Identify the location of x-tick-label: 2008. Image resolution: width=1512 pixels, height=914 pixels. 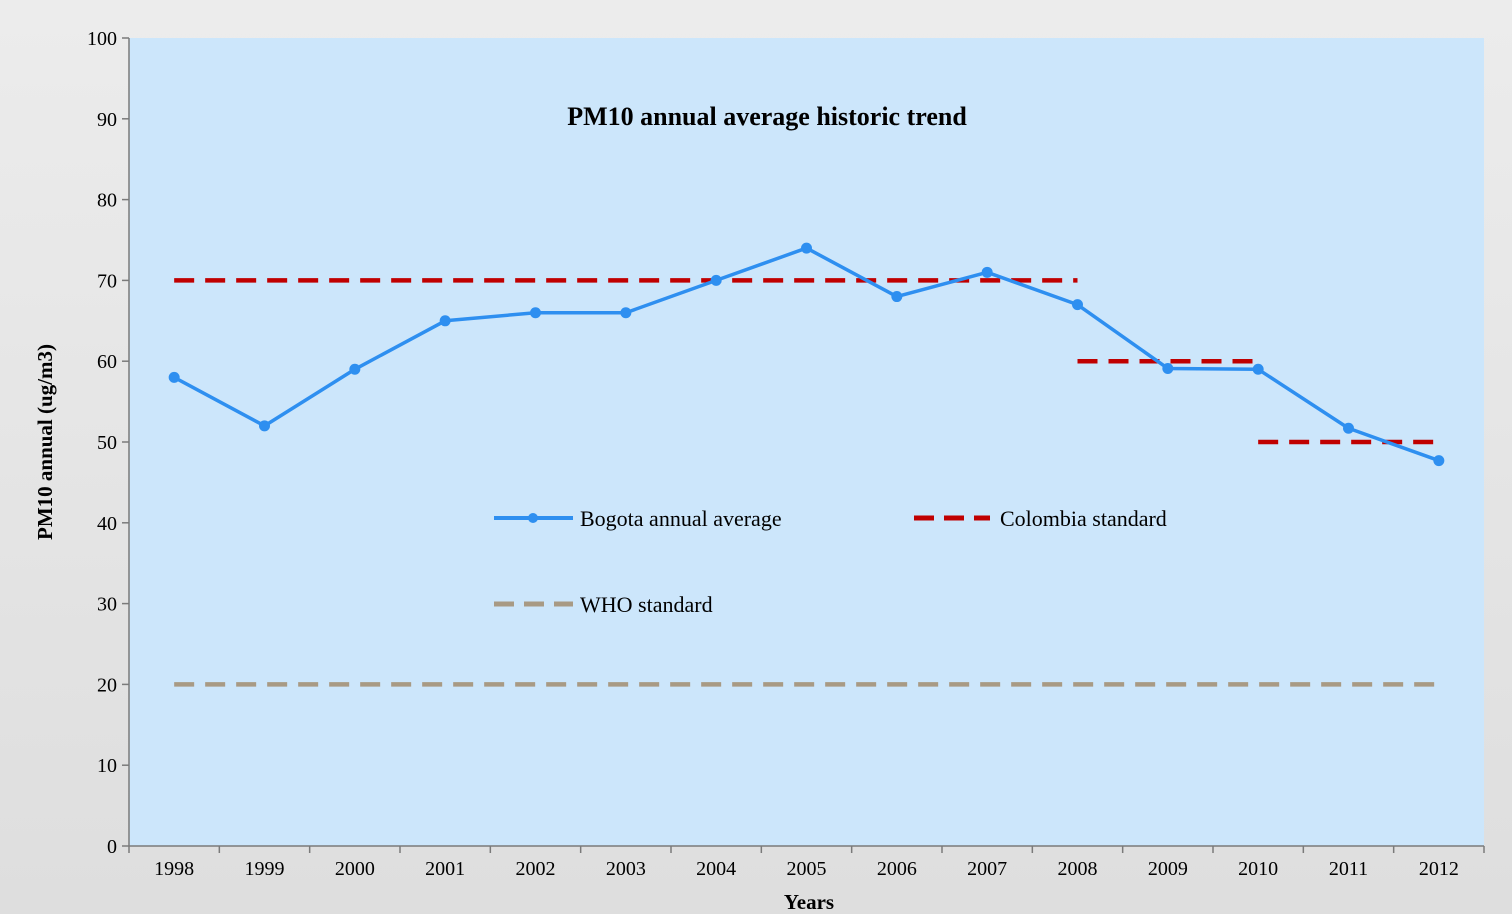
(1078, 869).